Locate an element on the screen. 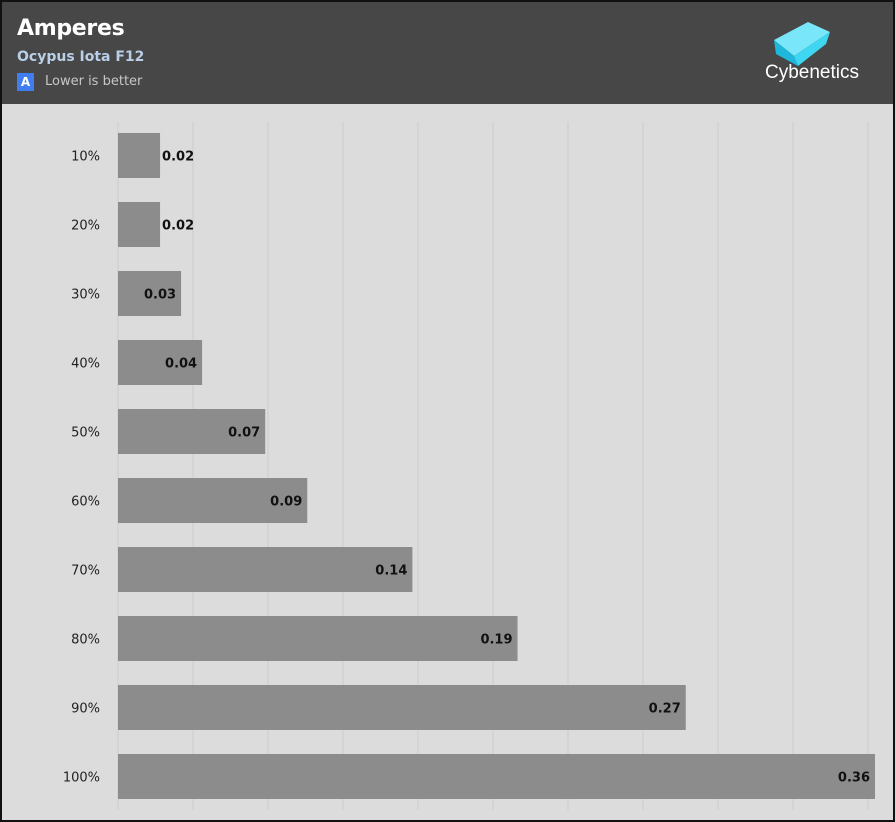 This screenshot has width=895, height=822. value-label: 0.04 is located at coordinates (181, 364).